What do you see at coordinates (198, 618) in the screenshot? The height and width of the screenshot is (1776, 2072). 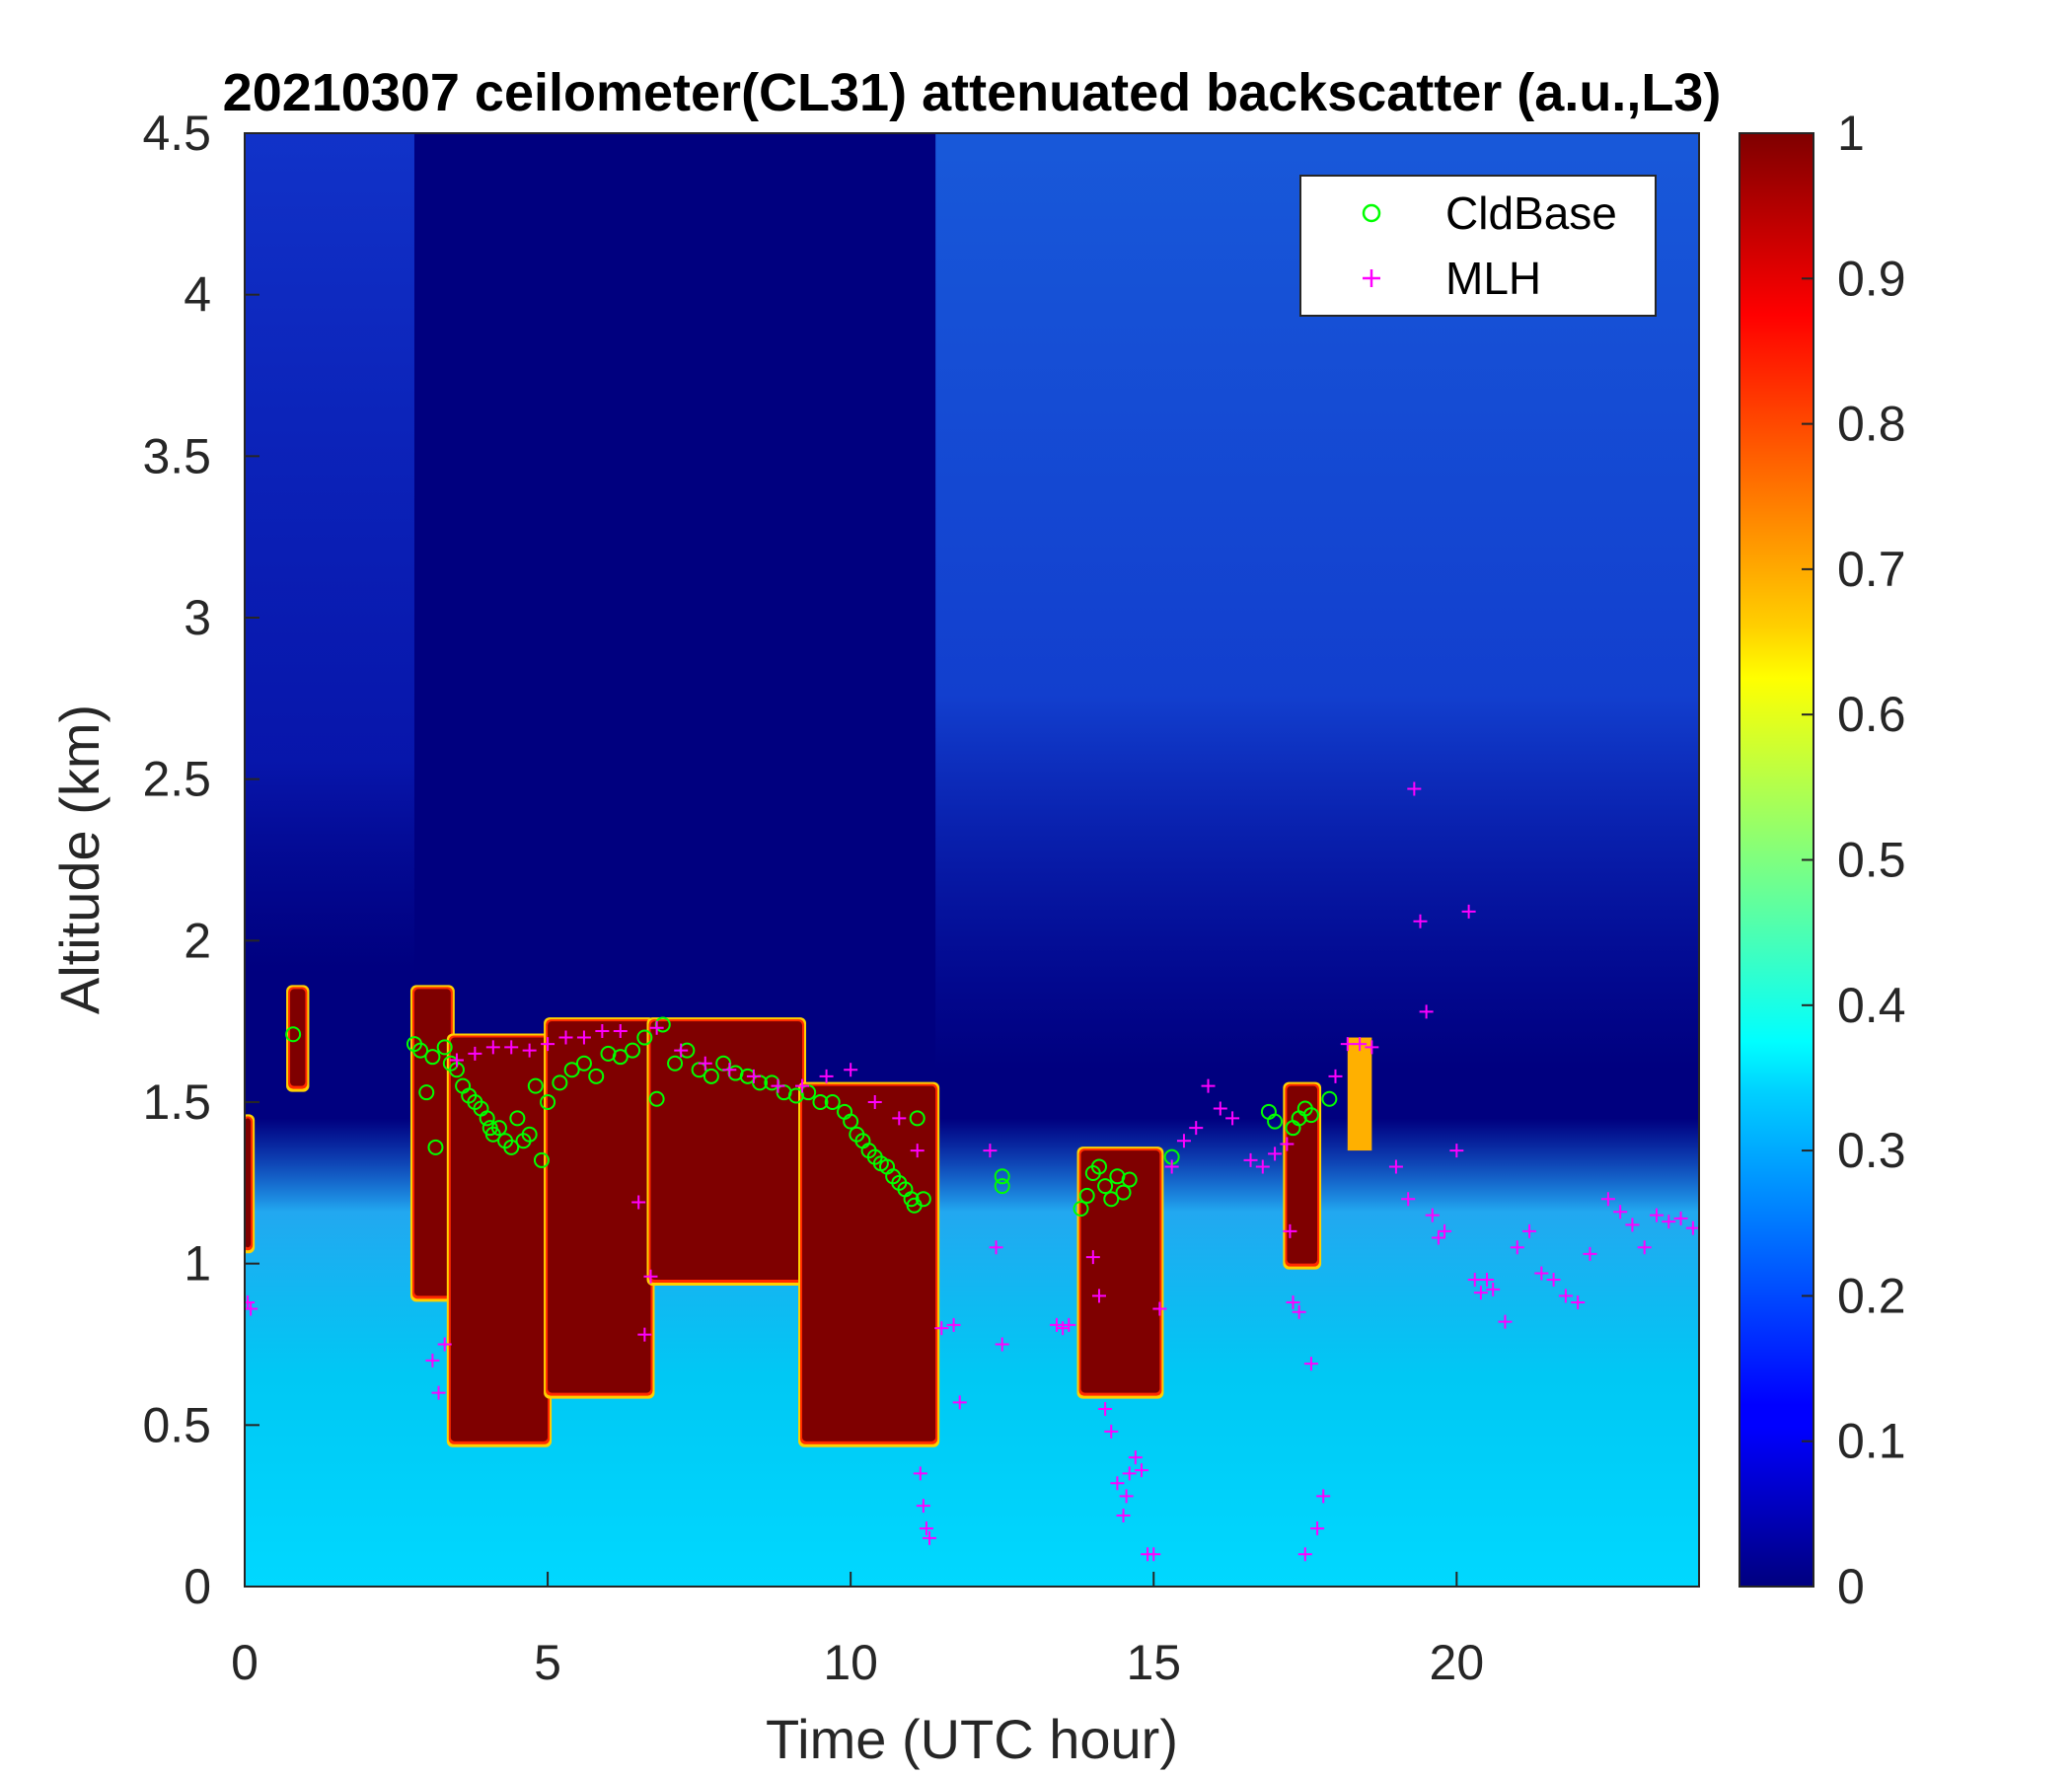 I see `y-tick-label: 3` at bounding box center [198, 618].